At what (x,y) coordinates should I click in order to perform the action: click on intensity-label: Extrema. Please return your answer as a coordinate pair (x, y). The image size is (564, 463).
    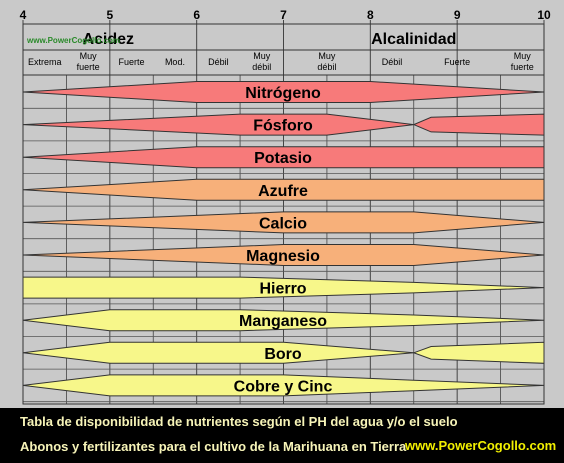
    Looking at the image, I should click on (45, 62).